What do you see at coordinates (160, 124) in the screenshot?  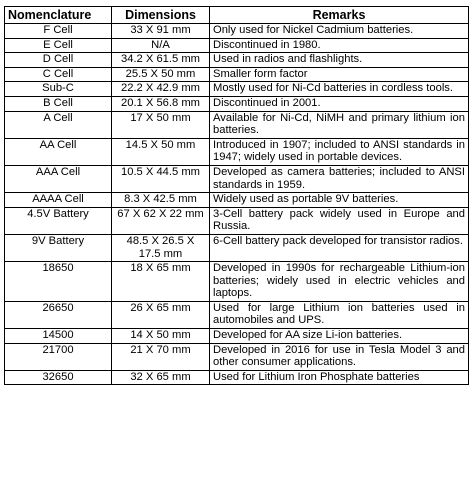 I see `cell-dimensions: 17 X 50 mm` at bounding box center [160, 124].